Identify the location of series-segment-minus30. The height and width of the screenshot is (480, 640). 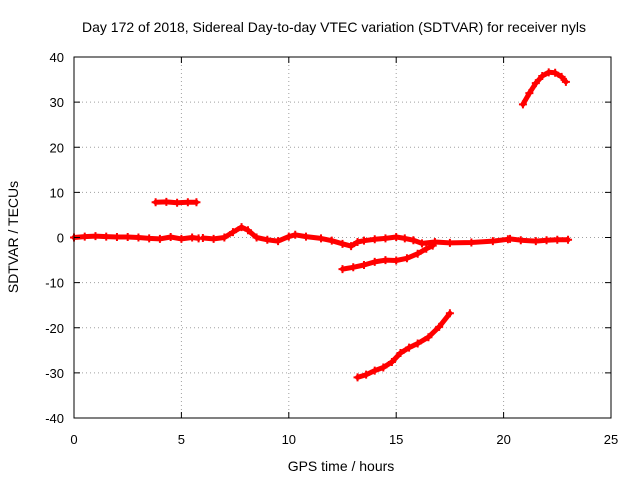
(403, 345).